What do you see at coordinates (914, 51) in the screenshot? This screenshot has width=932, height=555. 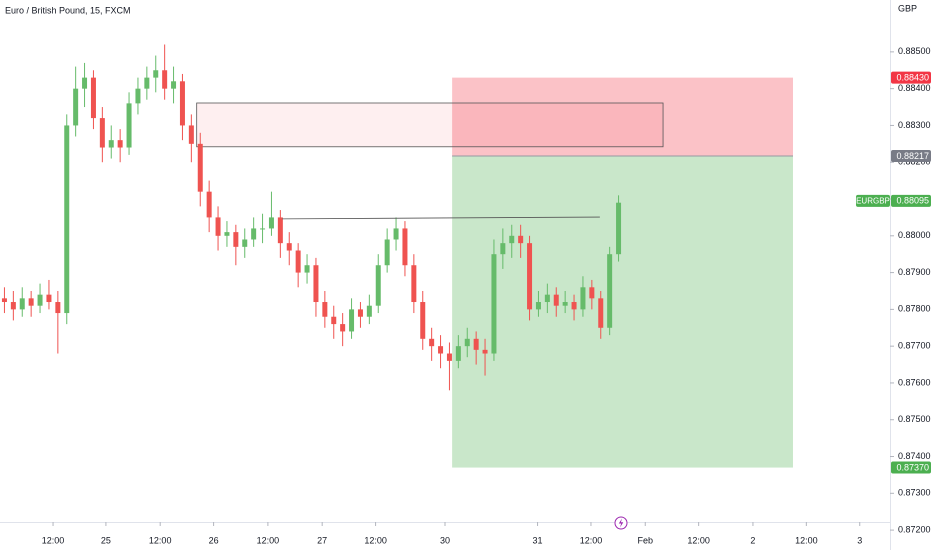 I see `y-tick-label: 0.88500` at bounding box center [914, 51].